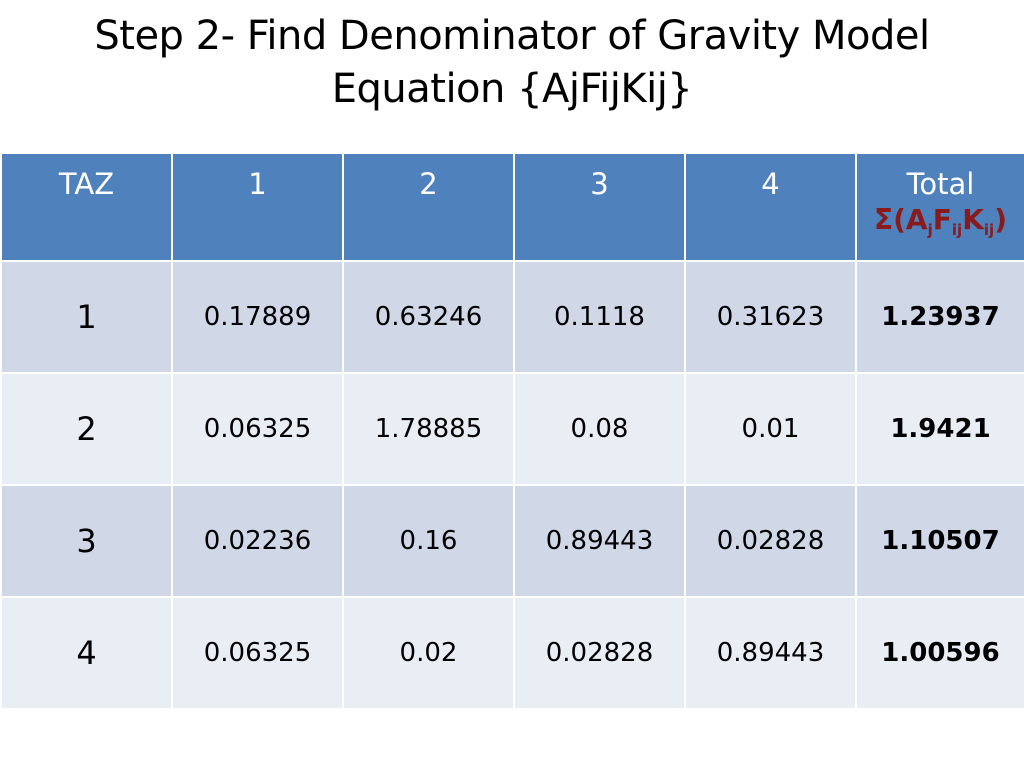 This screenshot has height=768, width=1024. What do you see at coordinates (770, 207) in the screenshot?
I see `header-col-4: 4` at bounding box center [770, 207].